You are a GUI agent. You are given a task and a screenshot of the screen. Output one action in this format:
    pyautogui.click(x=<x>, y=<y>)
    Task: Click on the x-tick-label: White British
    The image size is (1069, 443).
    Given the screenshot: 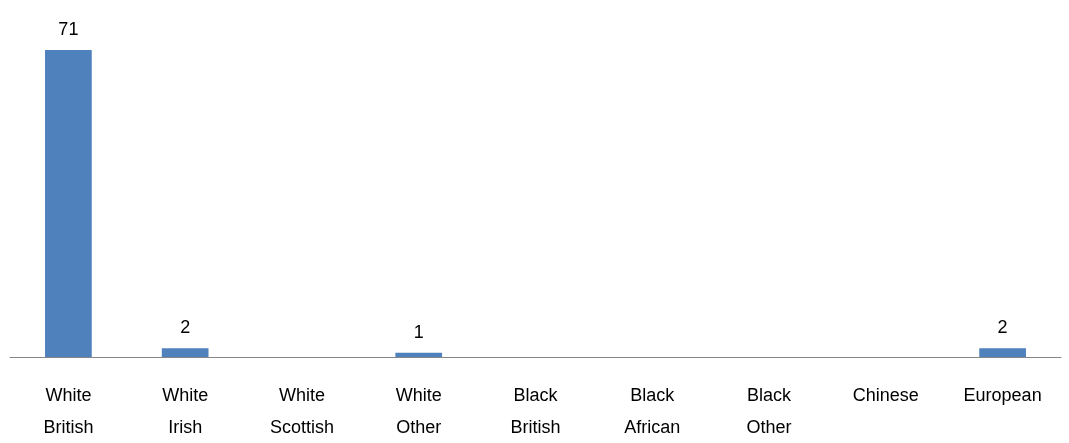 What is the action you would take?
    pyautogui.click(x=68, y=411)
    